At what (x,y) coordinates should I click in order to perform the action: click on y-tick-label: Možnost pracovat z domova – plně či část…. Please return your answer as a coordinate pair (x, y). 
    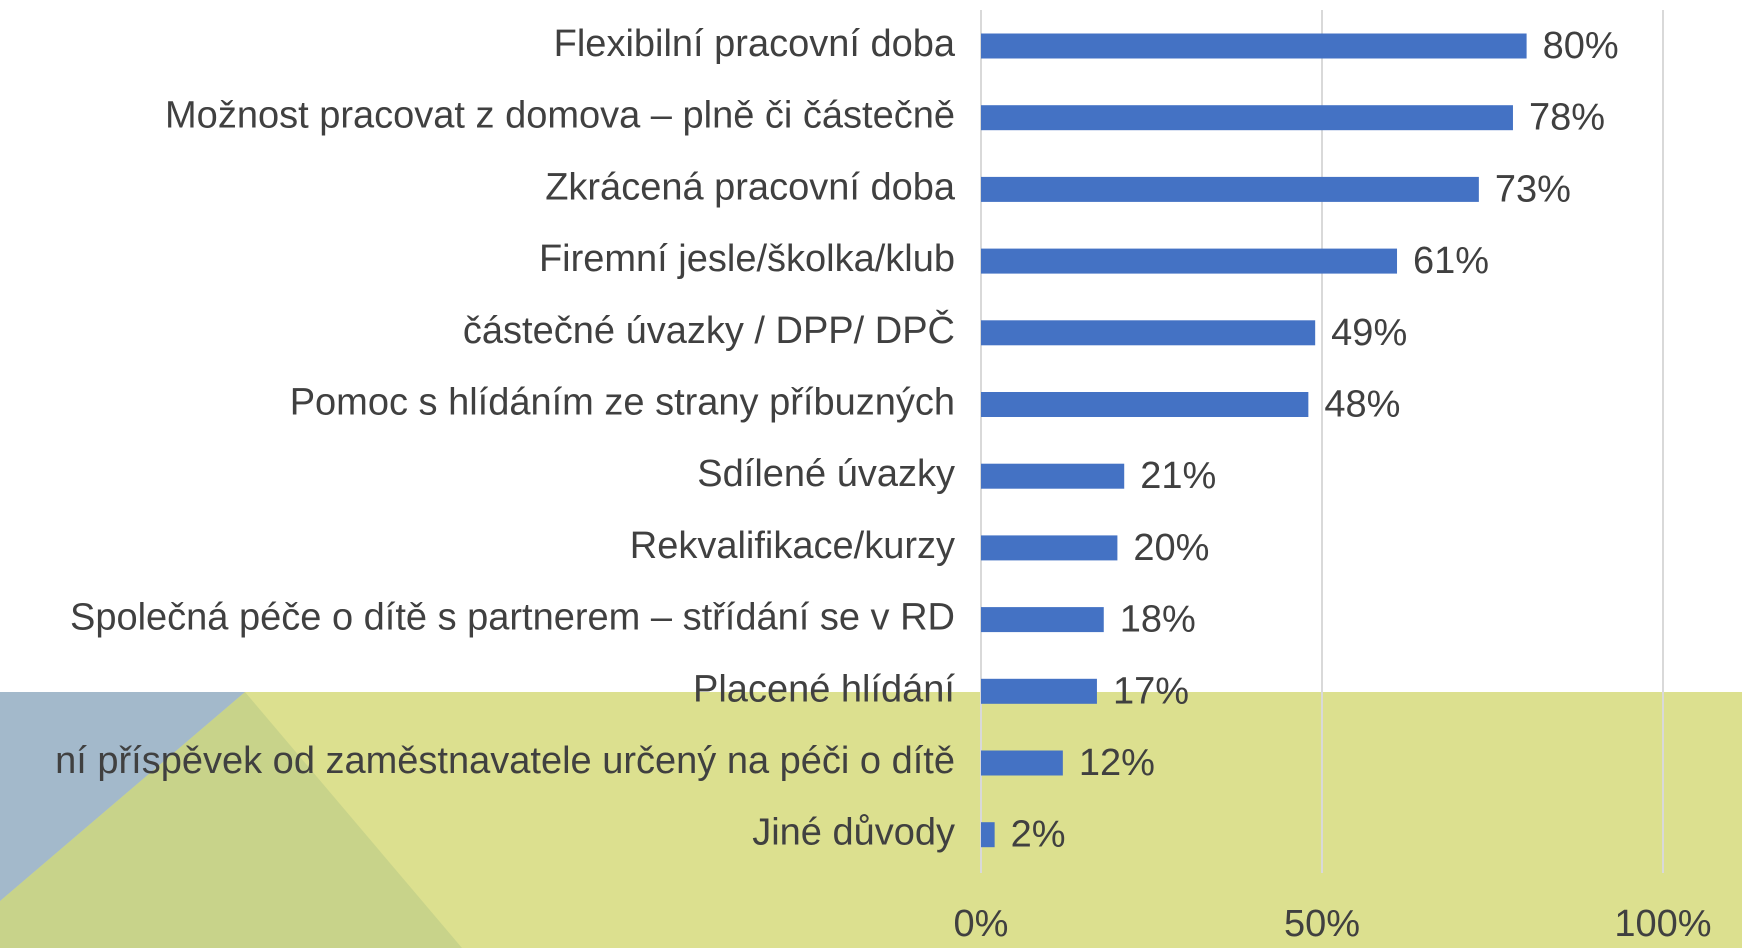
    Looking at the image, I should click on (560, 116).